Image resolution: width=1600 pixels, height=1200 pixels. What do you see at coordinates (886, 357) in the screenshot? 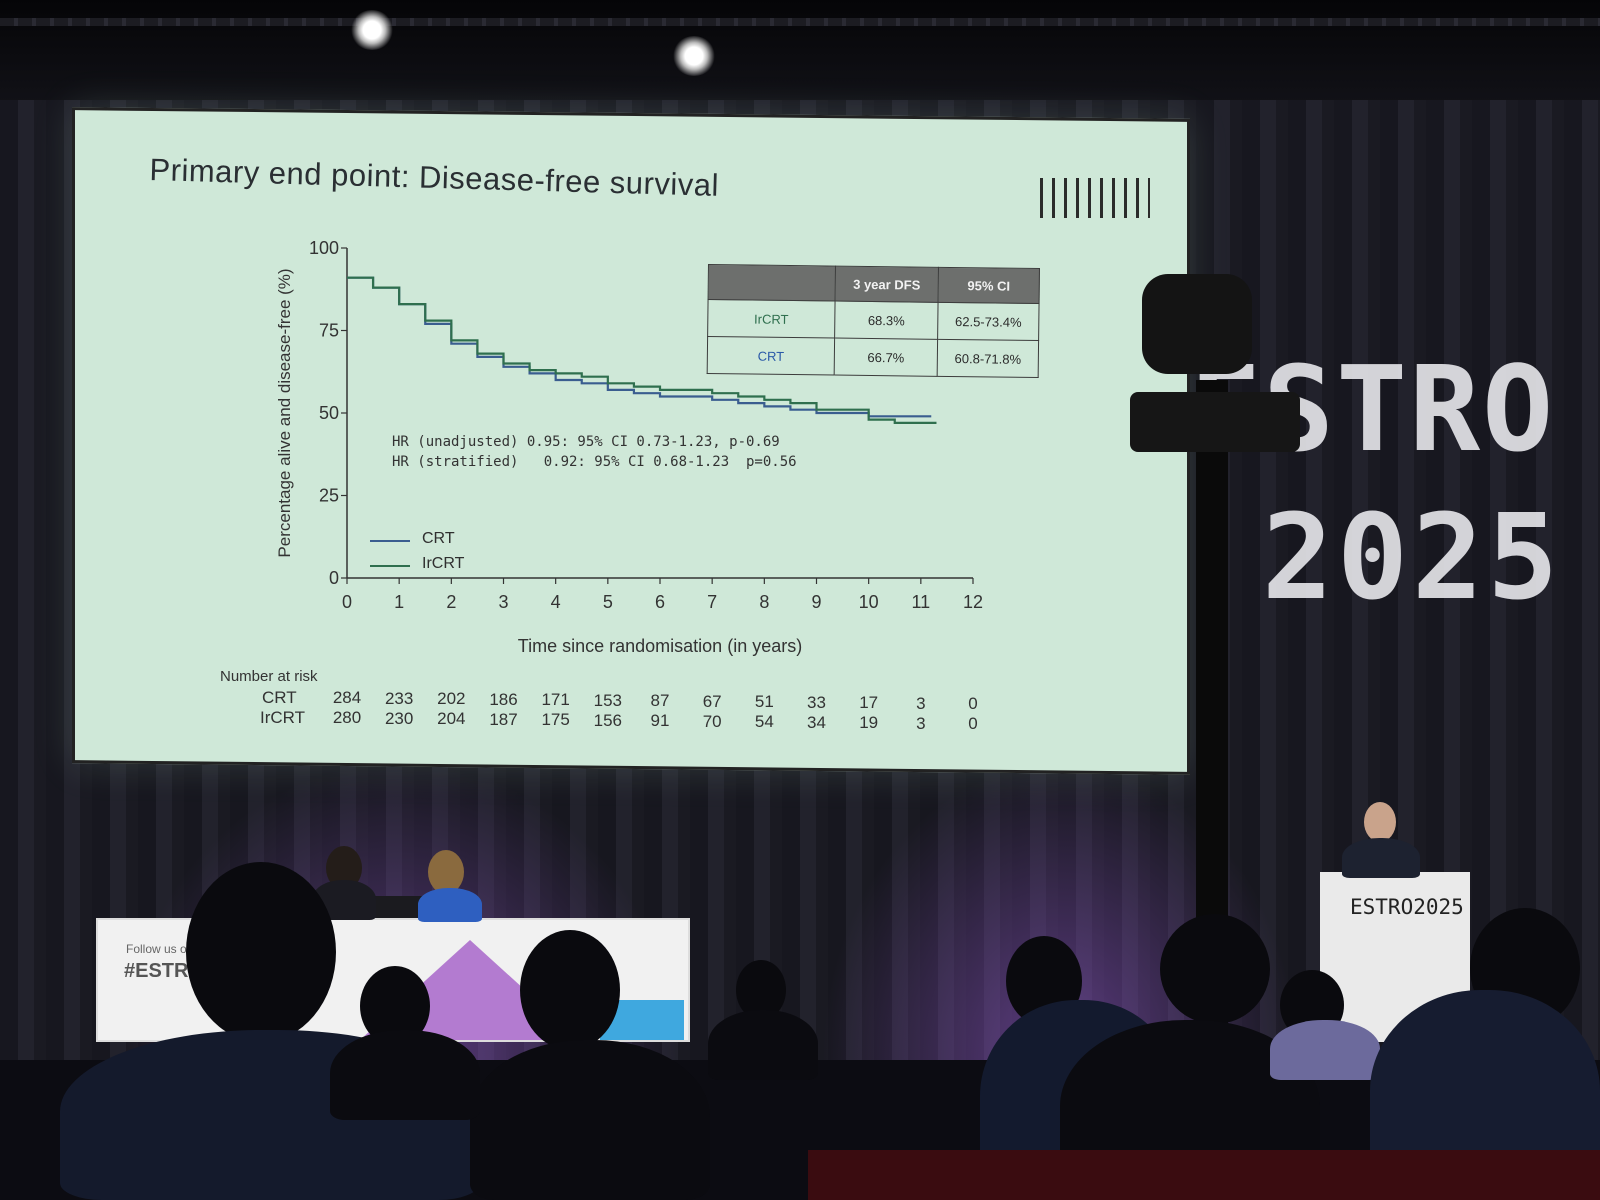
I see `dfs-value: 66.7%` at bounding box center [886, 357].